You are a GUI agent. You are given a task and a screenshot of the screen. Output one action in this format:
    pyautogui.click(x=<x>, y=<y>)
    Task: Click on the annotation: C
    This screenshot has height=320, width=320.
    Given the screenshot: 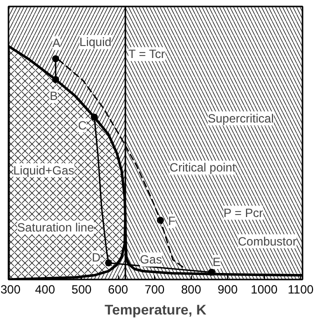 What is the action you would take?
    pyautogui.click(x=82, y=125)
    